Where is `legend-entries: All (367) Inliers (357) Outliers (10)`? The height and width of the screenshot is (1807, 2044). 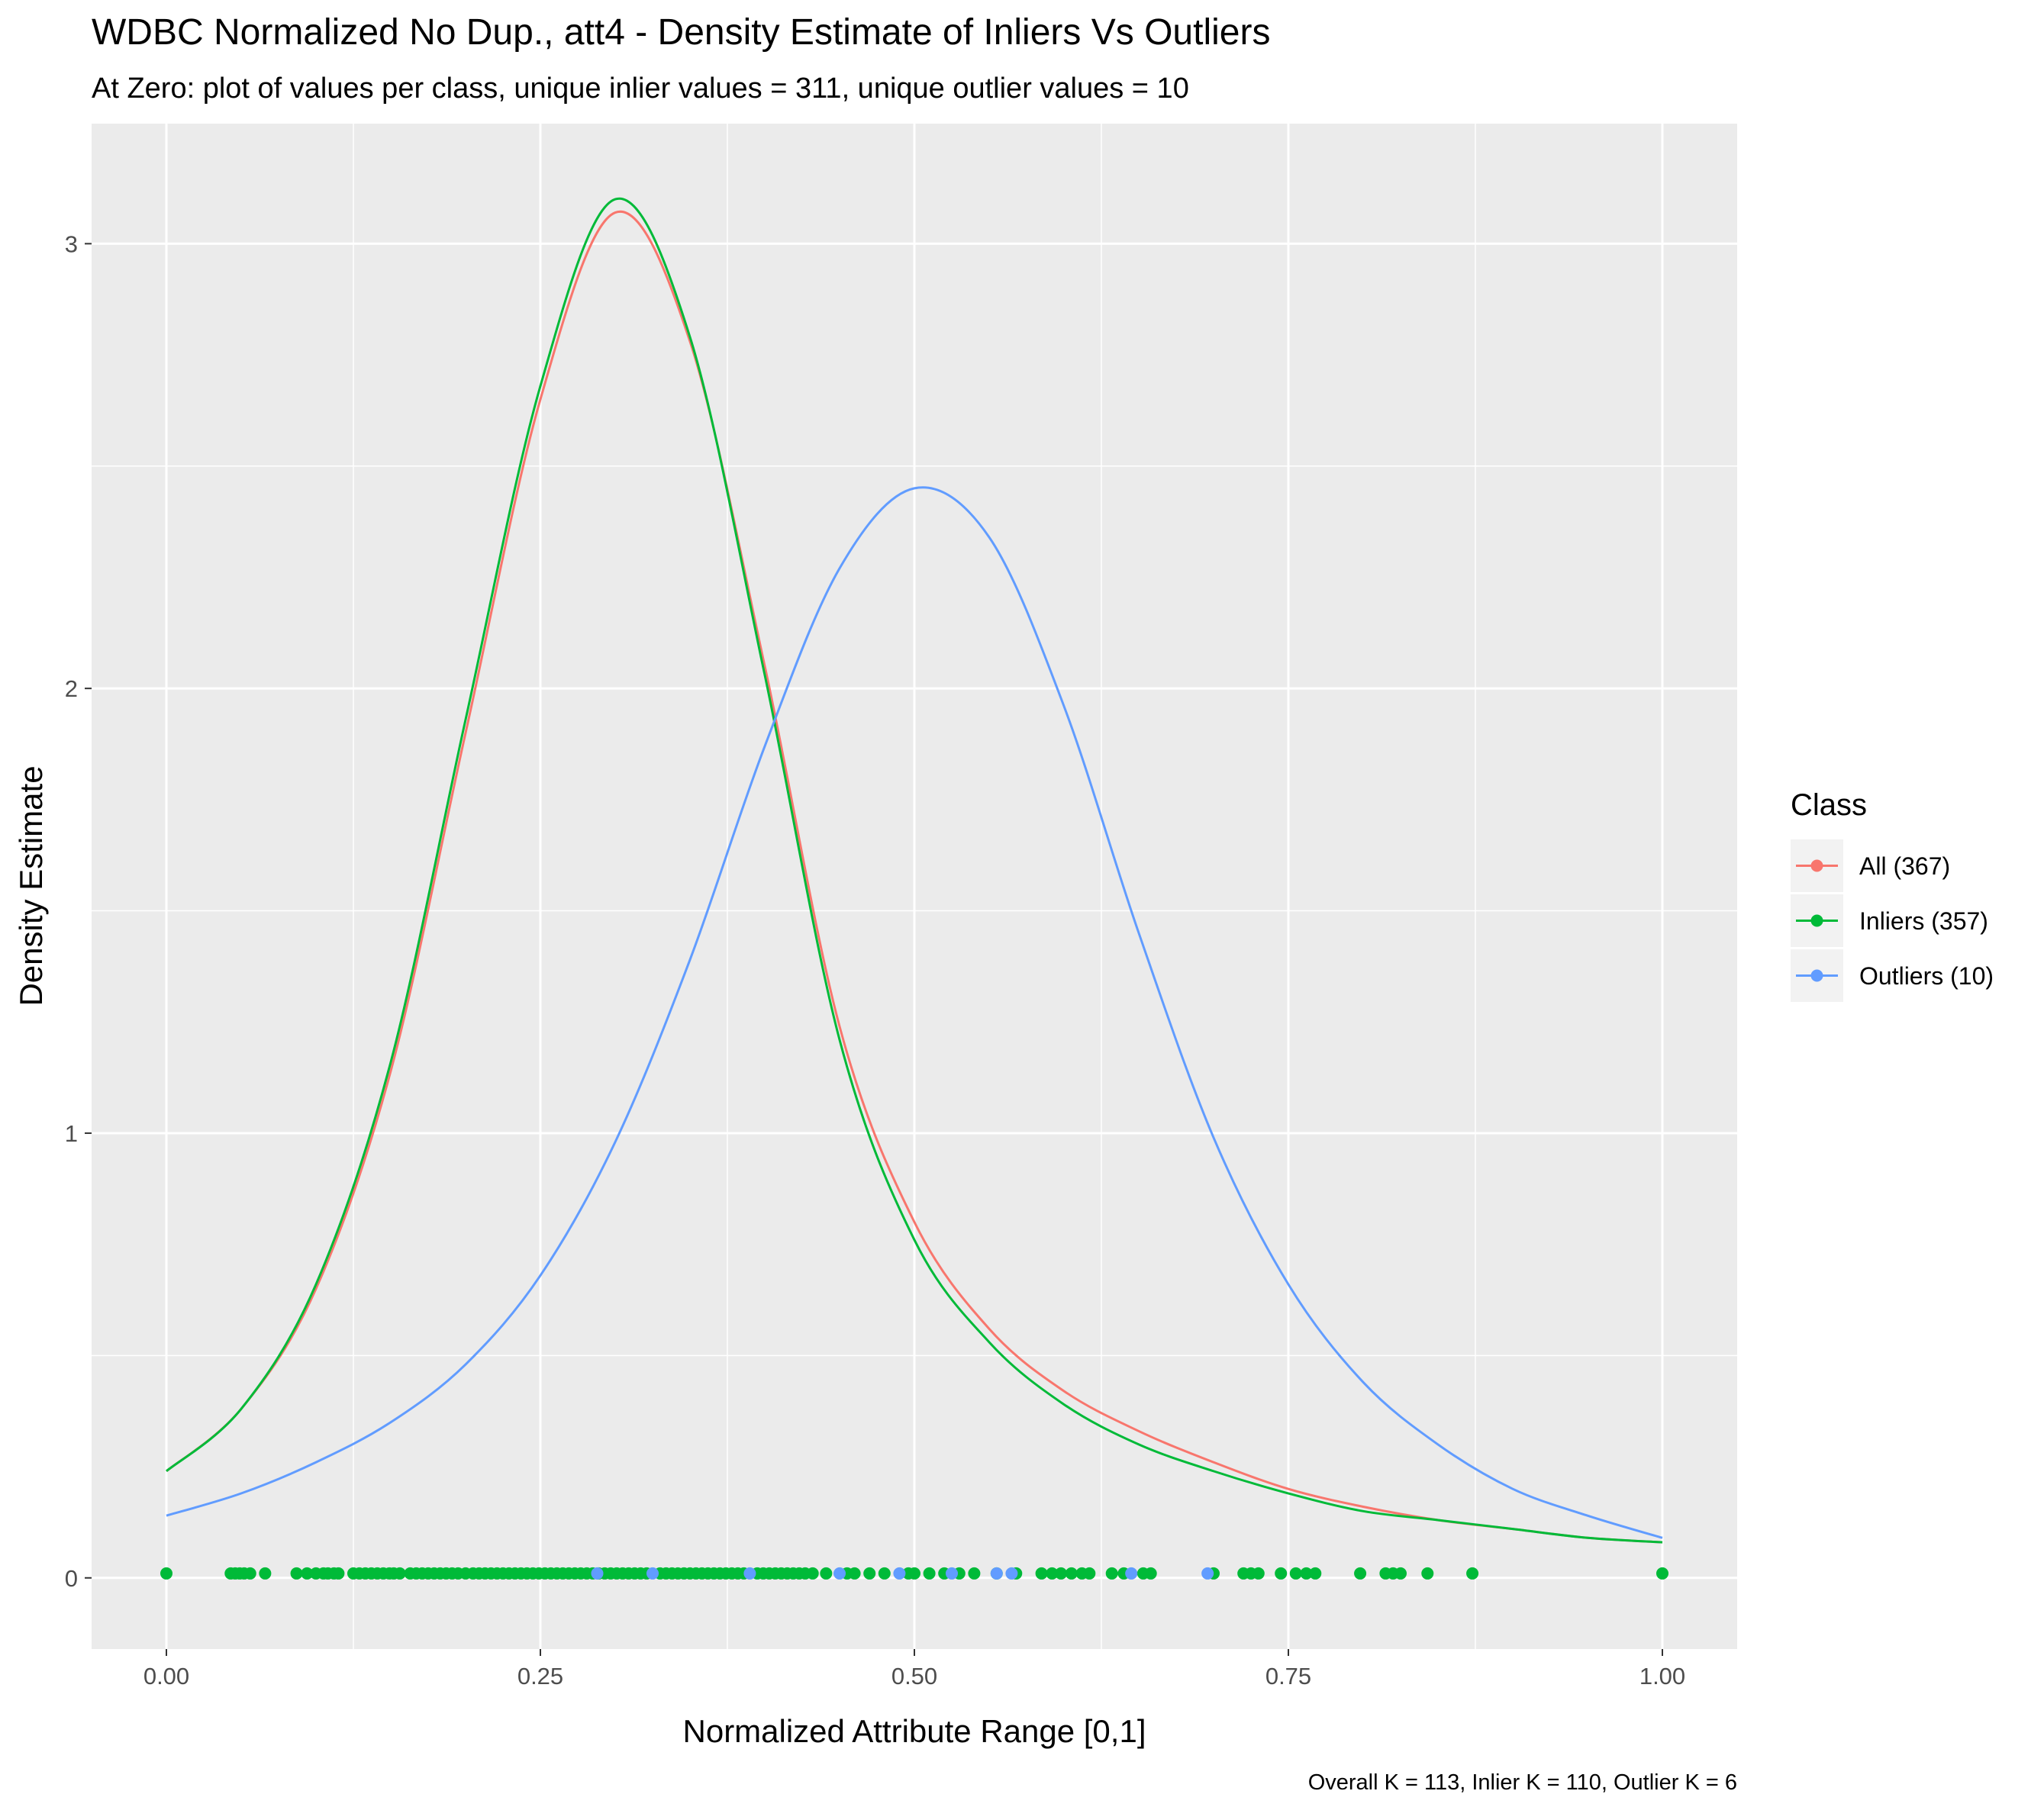
legend-entries: All (367) Inliers (357) Outliers (10) is located at coordinates (1893, 921).